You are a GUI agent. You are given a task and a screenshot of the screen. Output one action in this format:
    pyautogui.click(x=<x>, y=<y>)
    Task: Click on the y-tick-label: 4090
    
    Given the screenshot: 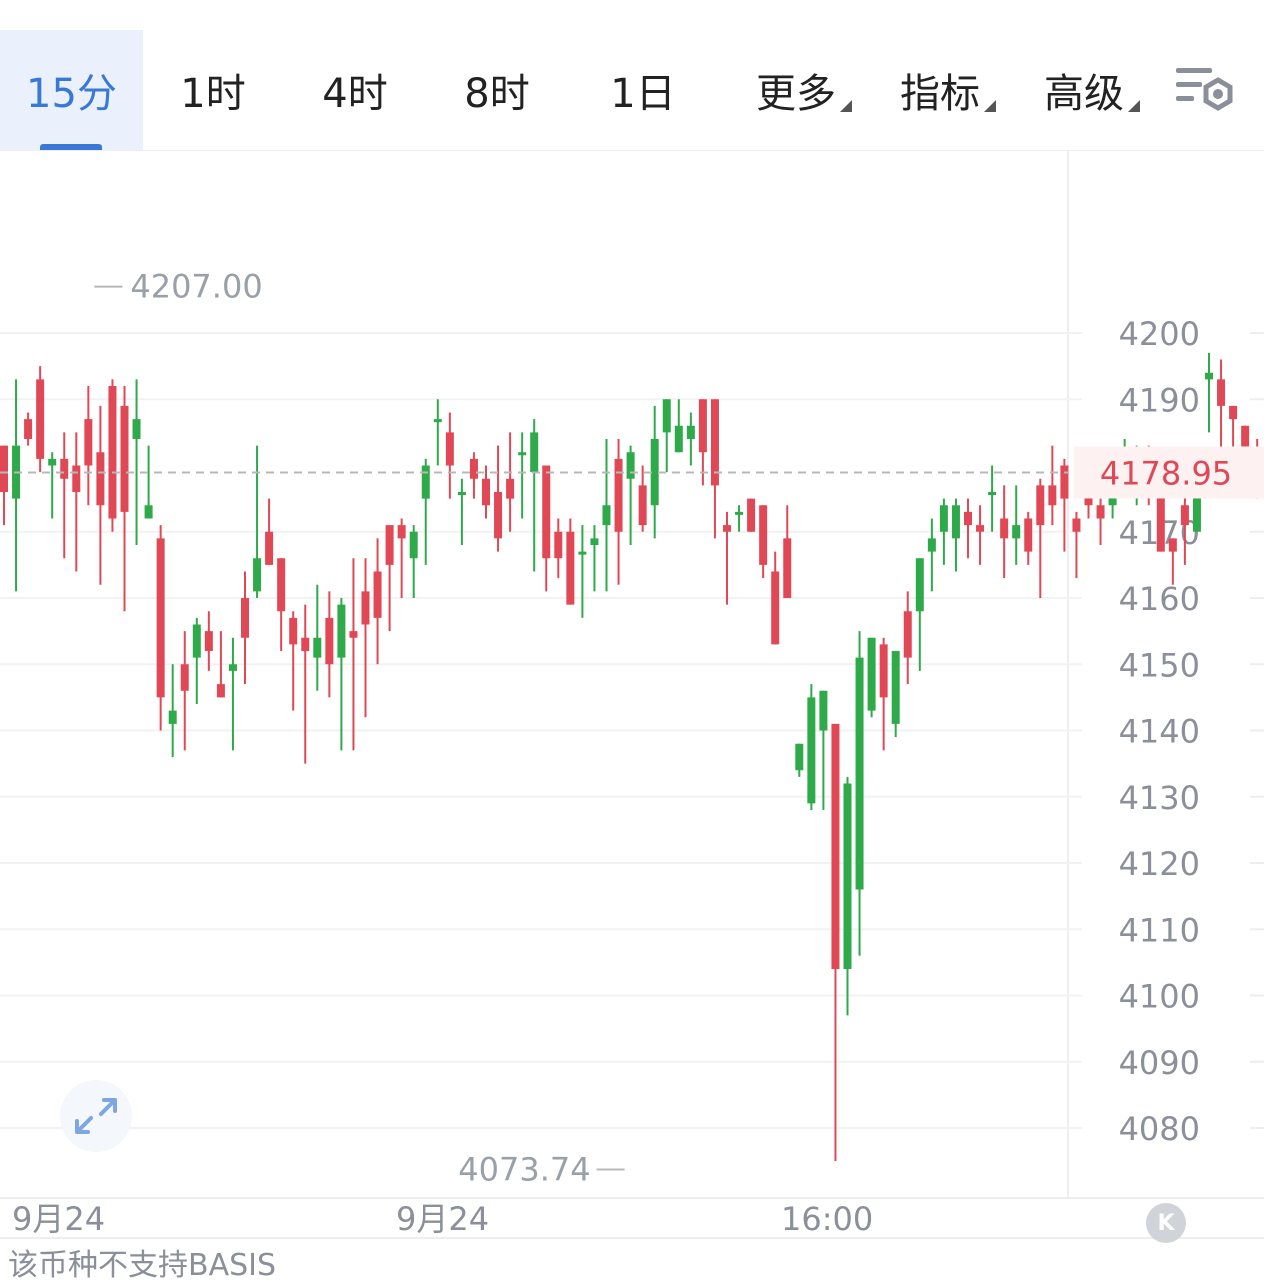 What is the action you would take?
    pyautogui.click(x=1159, y=1063)
    